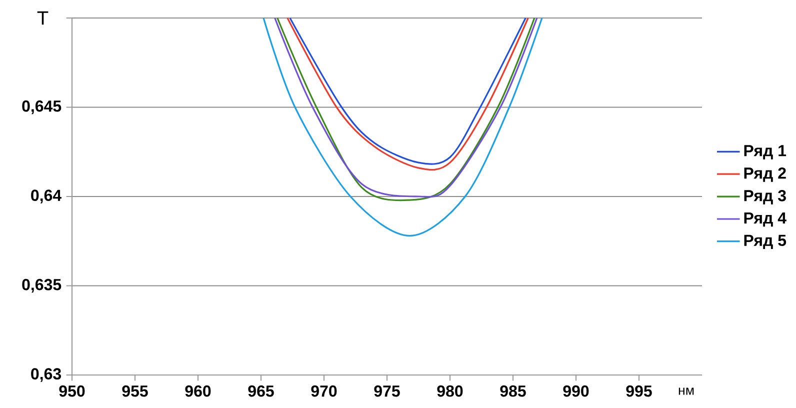 Image resolution: width=796 pixels, height=408 pixels. Describe the element at coordinates (765, 174) in the screenshot. I see `legend-label: Ряд 2` at that location.